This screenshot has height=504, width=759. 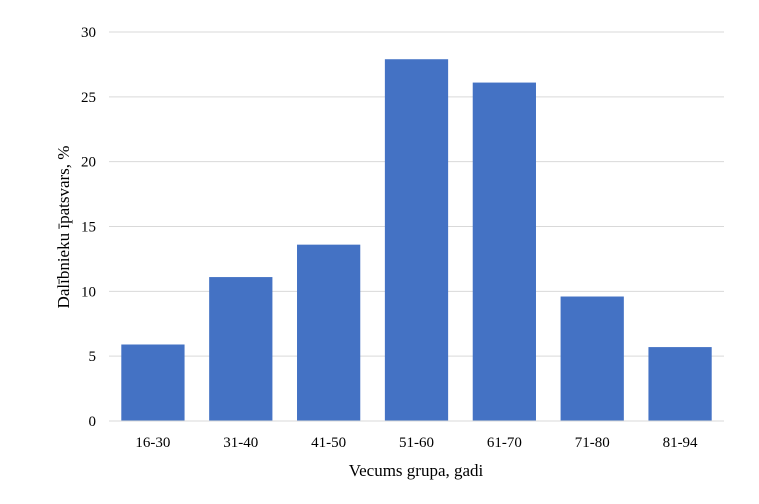 I want to click on y-tick-label: 5, so click(x=93, y=357).